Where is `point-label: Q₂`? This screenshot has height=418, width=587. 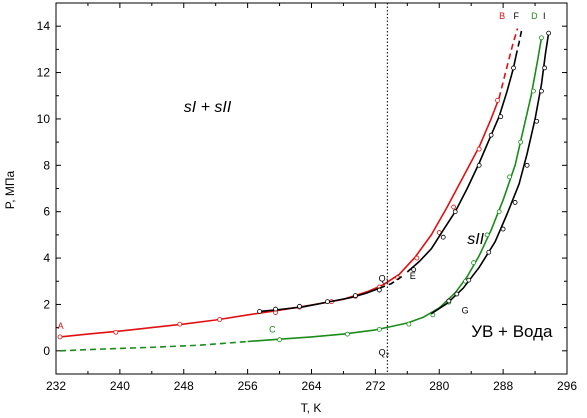
point-label: Q₂ is located at coordinates (384, 352).